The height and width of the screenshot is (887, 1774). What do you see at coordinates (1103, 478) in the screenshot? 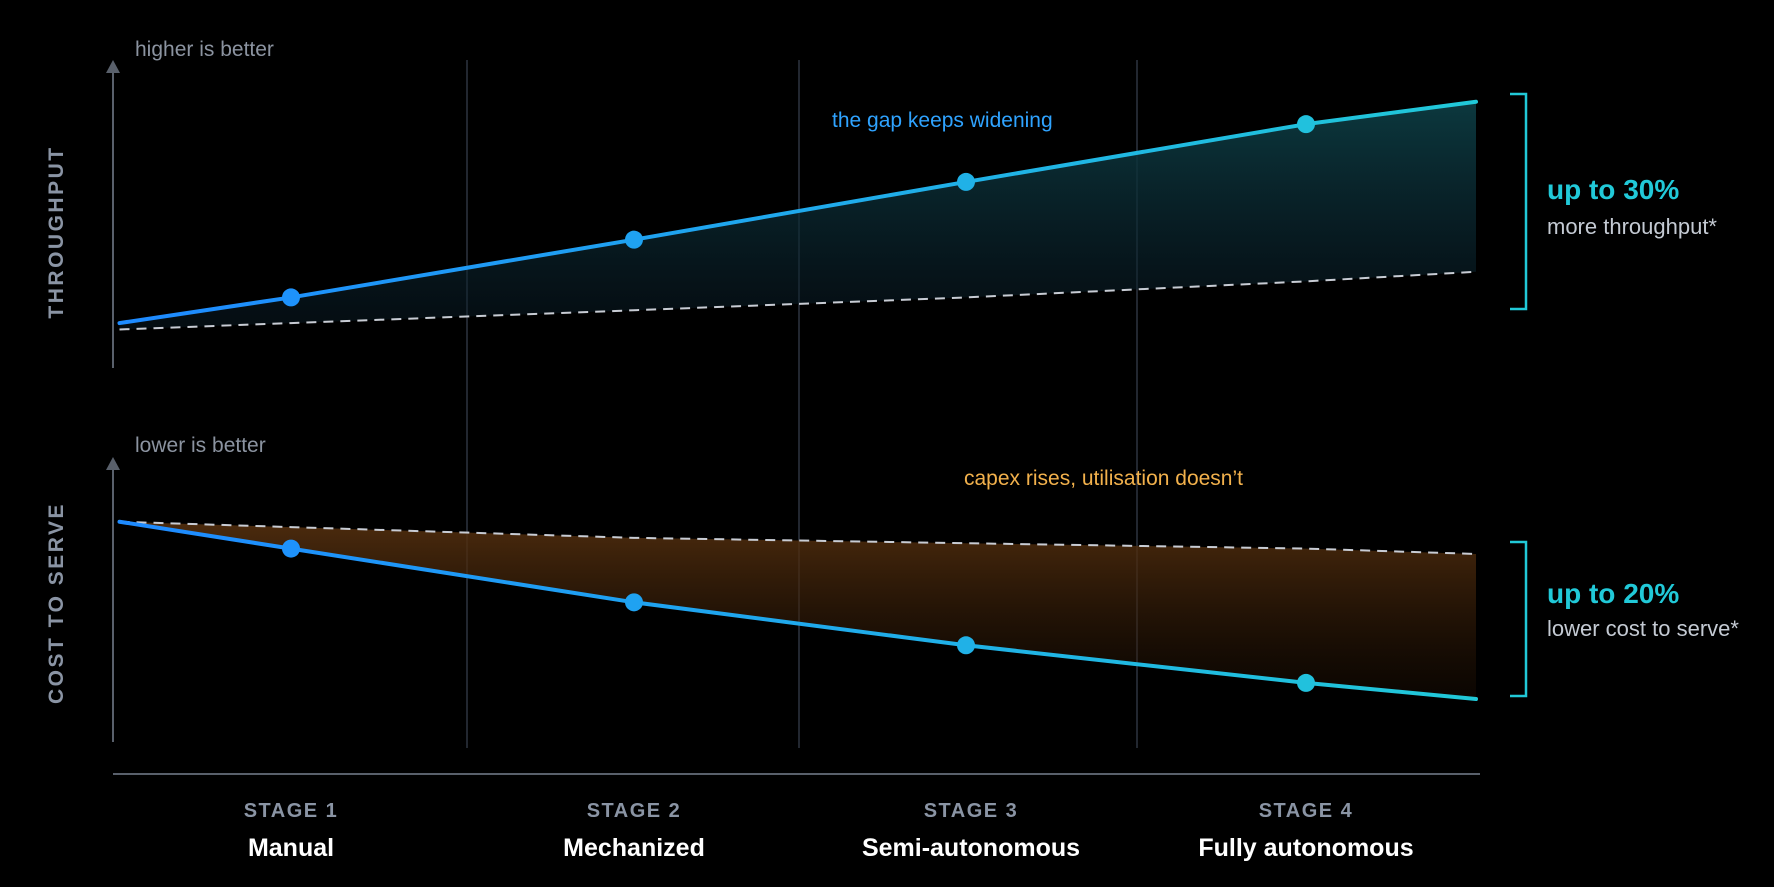
I see `annotation-capex: capex rises, utilisation doesn’t` at bounding box center [1103, 478].